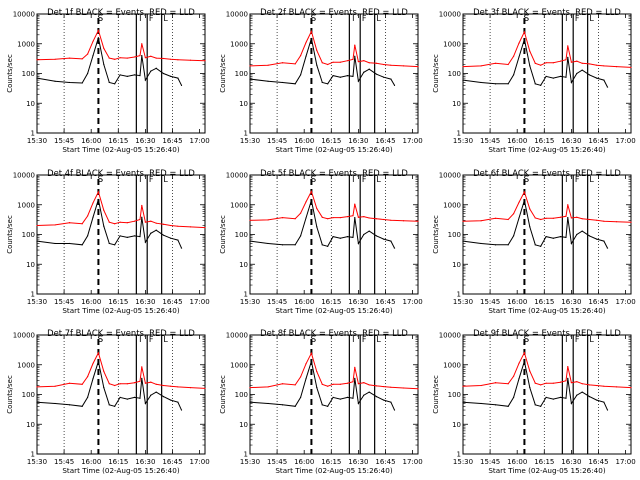 The width and height of the screenshot is (640, 480). Describe the element at coordinates (121, 12) in the screenshot. I see `panel-title: Det 1f BLACK = Events, RED = LLD` at that location.